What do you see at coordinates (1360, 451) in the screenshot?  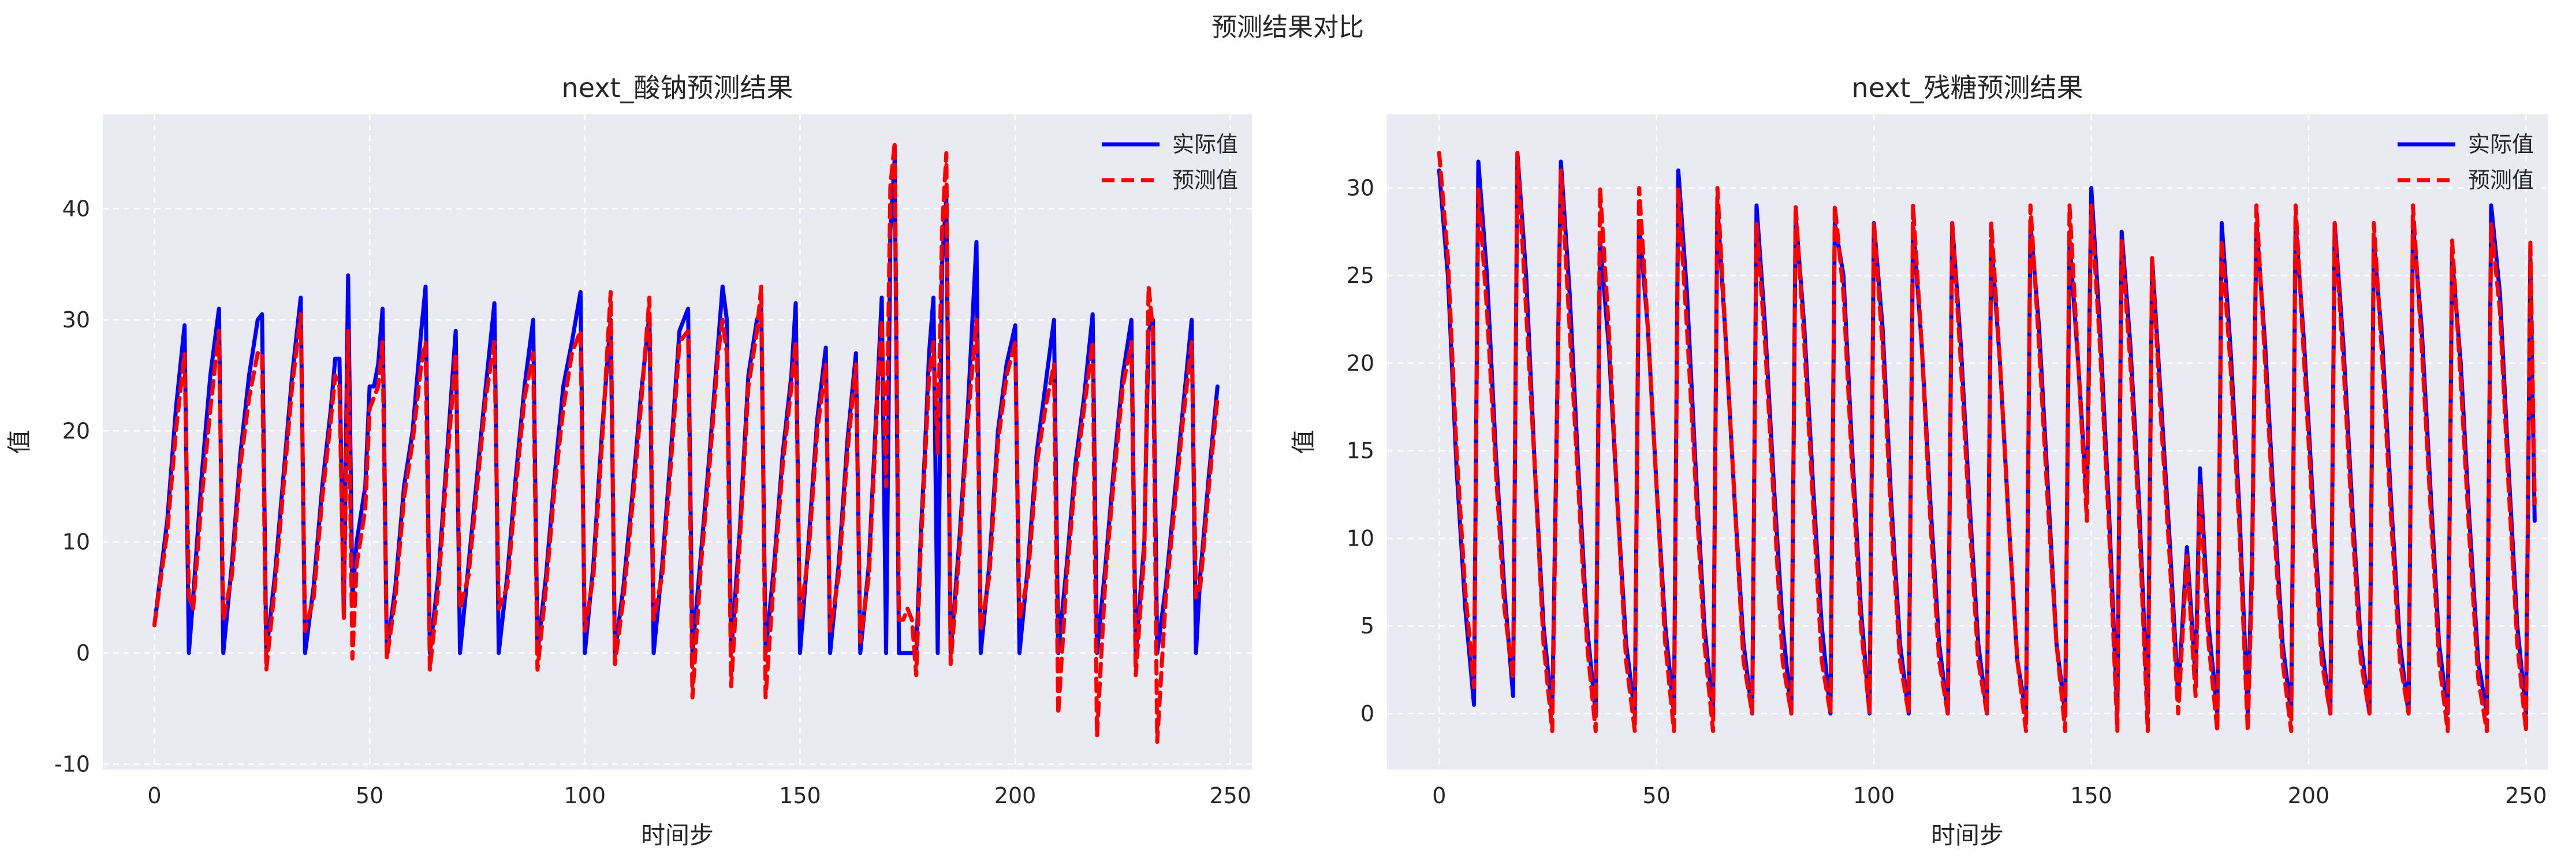 I see `y-tick-label: 15` at bounding box center [1360, 451].